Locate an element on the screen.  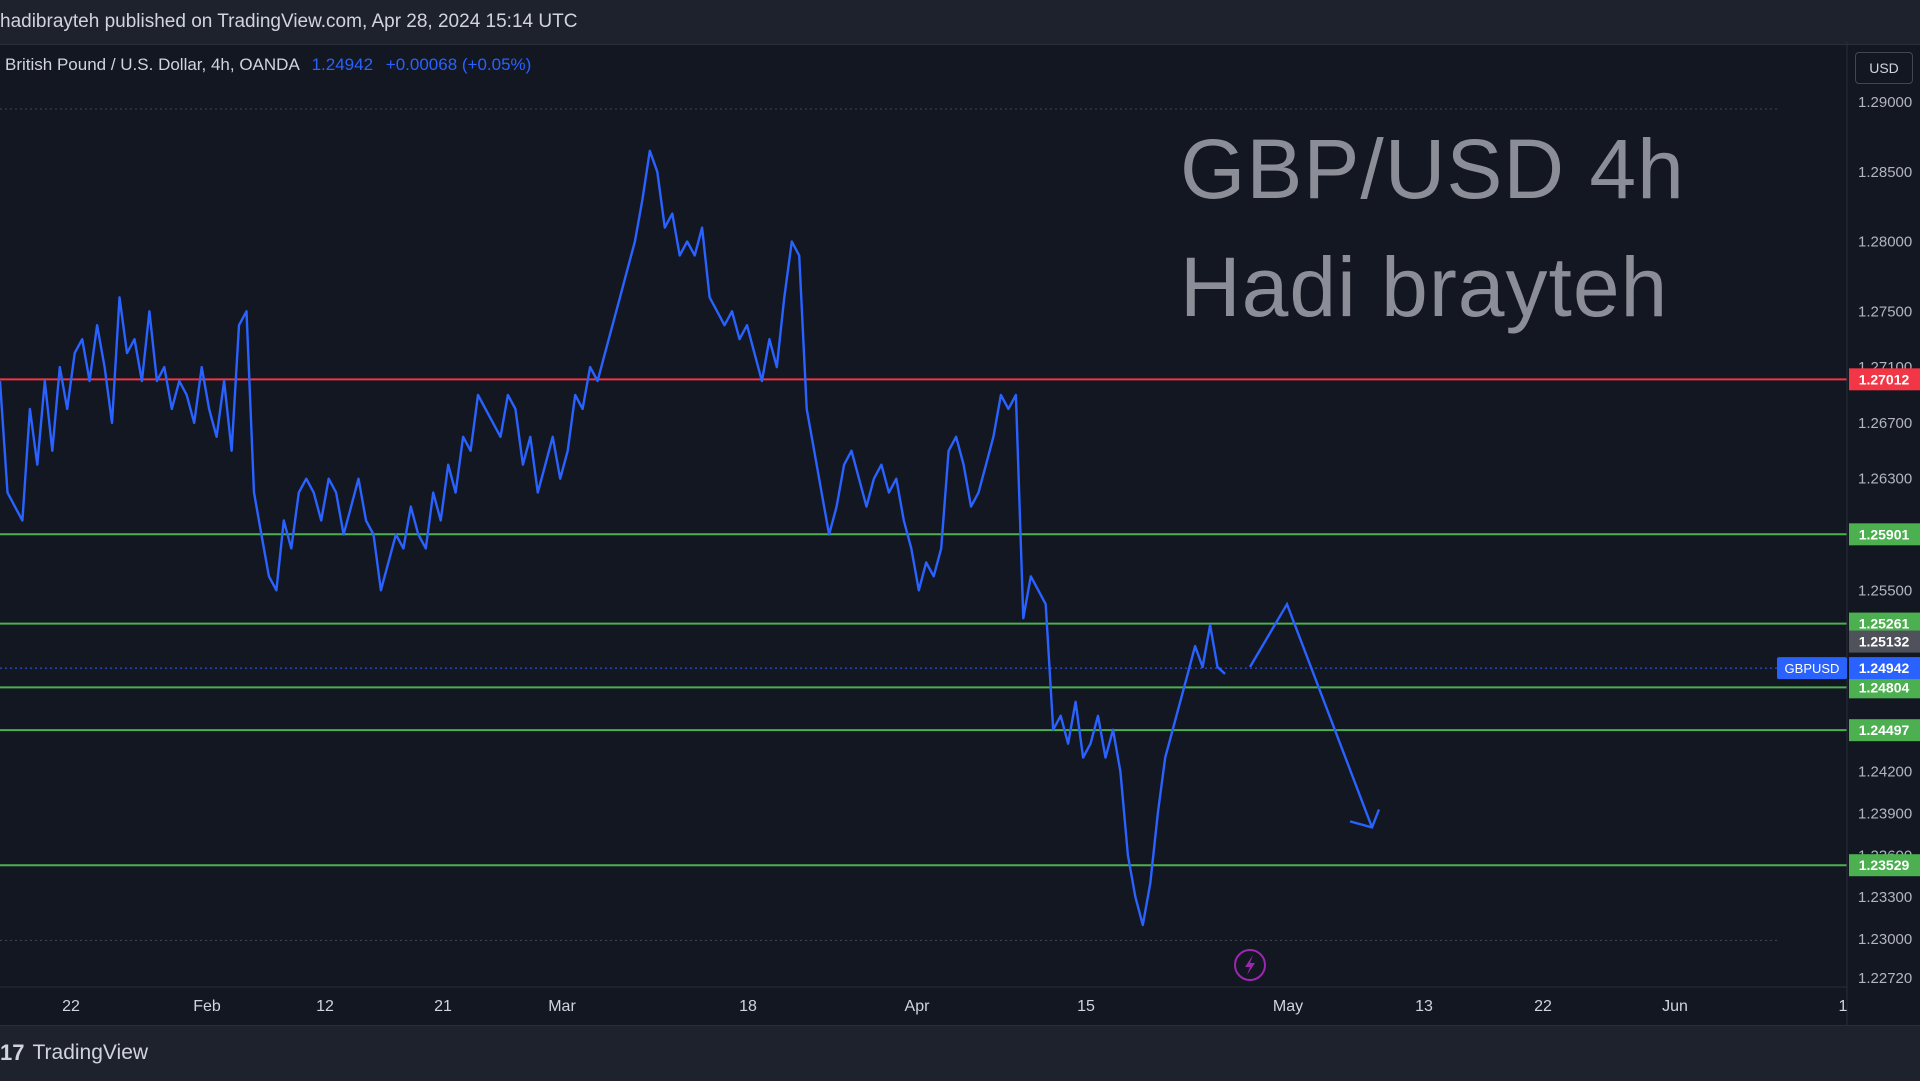
y-tick-label: 1.23000 is located at coordinates (1885, 939).